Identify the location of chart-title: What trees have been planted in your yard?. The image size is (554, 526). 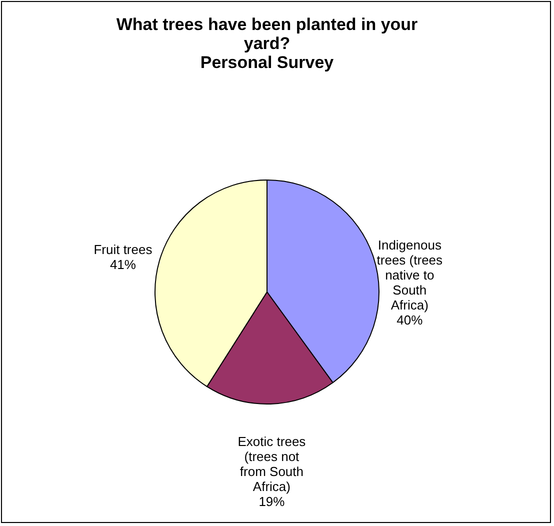
(267, 34).